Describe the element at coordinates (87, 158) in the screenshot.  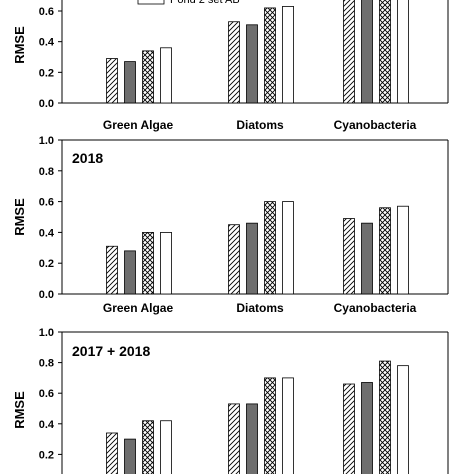
I see `panel-title: 2018` at that location.